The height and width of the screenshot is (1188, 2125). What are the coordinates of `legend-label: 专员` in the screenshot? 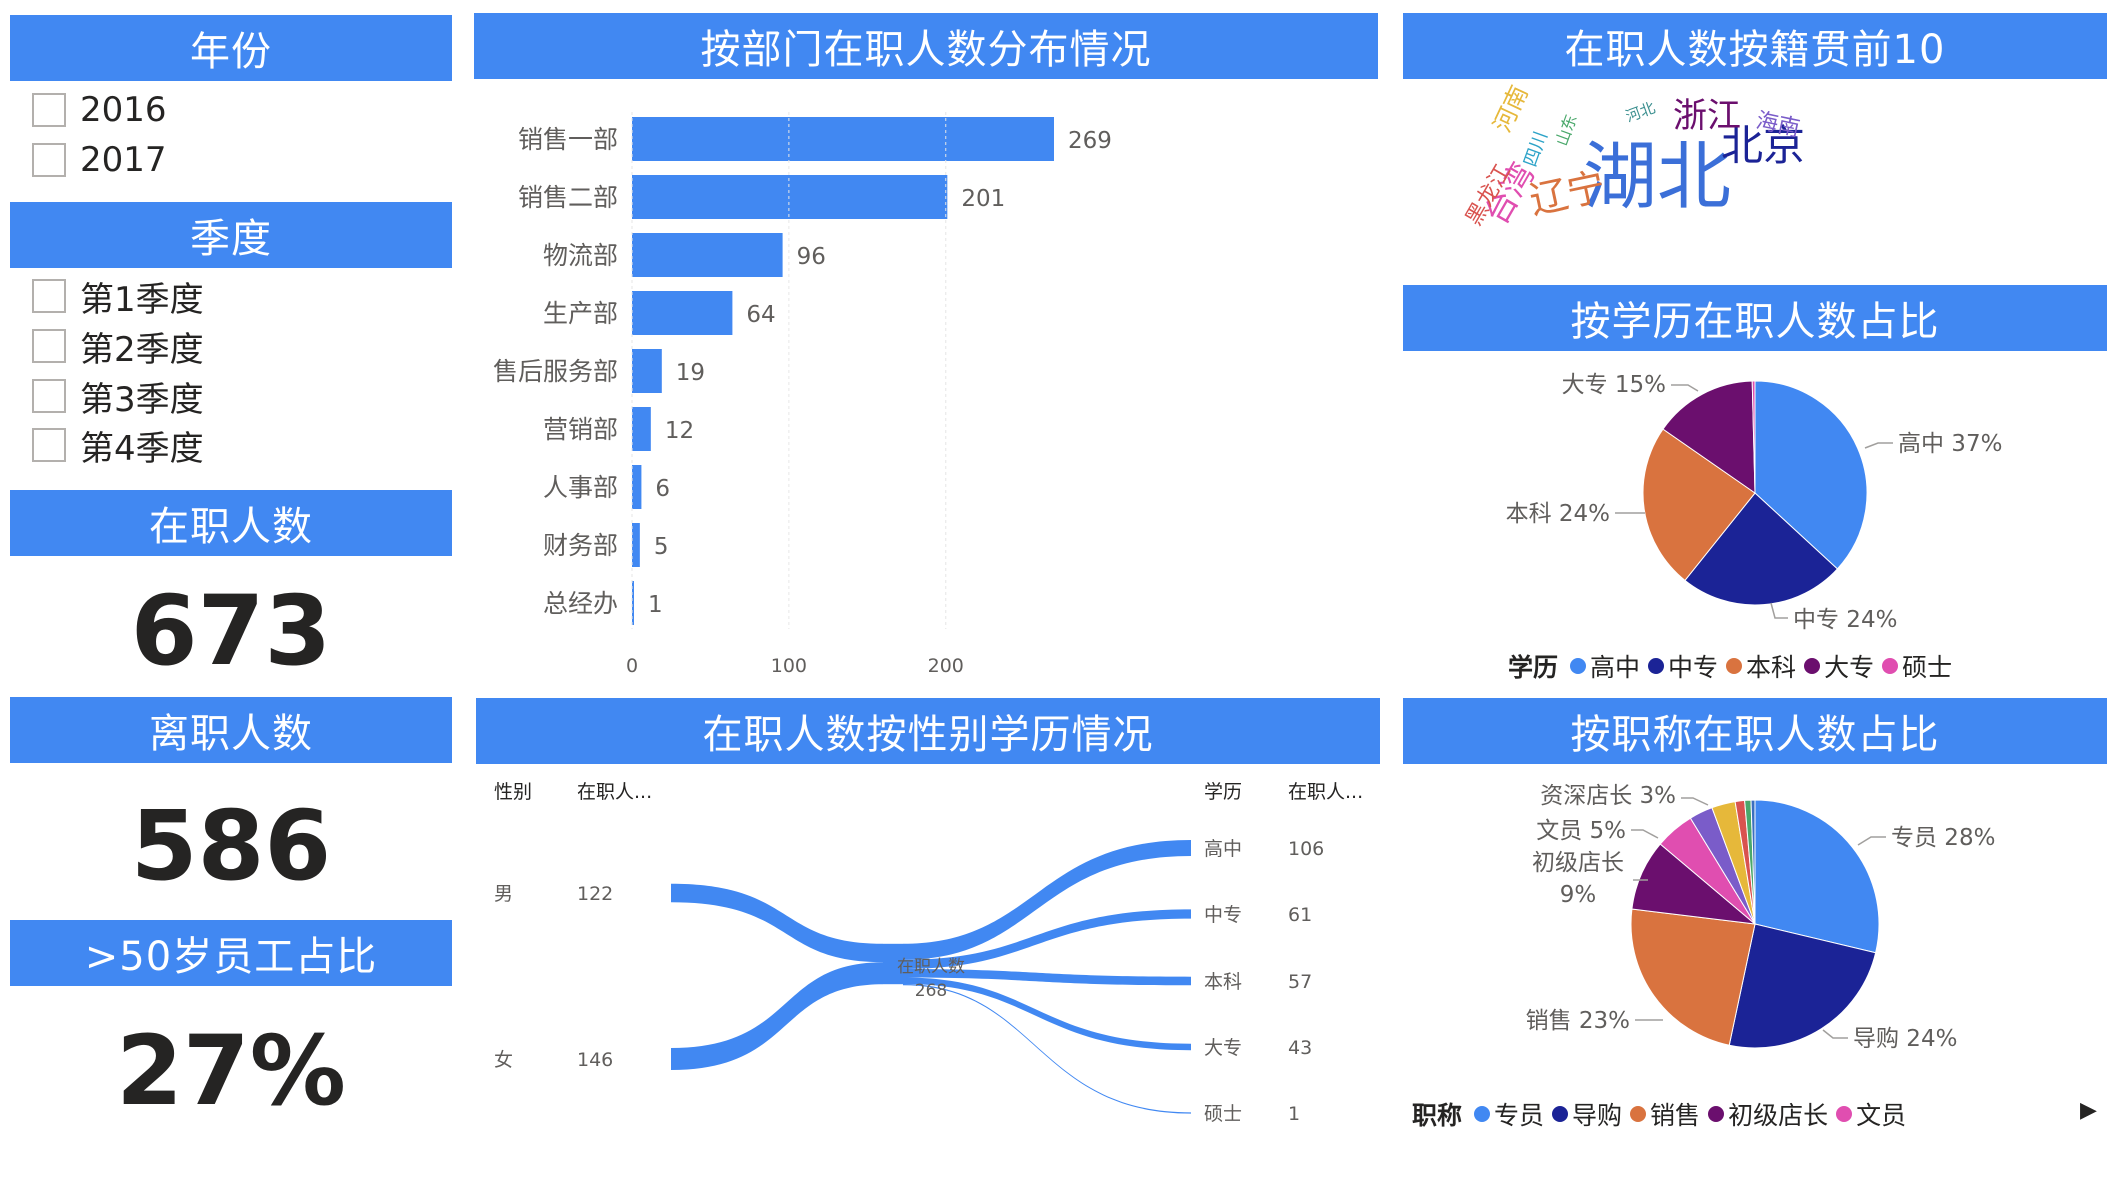 It's located at (1519, 1115).